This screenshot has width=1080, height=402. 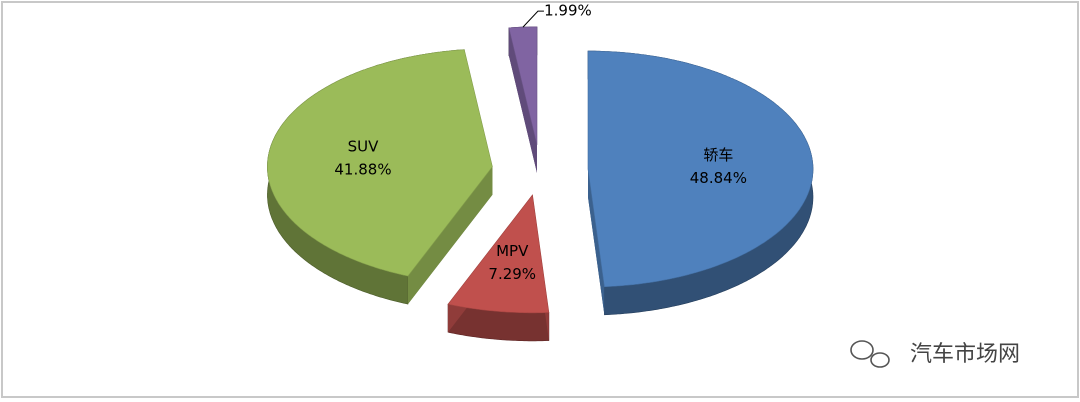 What do you see at coordinates (512, 251) in the screenshot?
I see `category-label: MPV` at bounding box center [512, 251].